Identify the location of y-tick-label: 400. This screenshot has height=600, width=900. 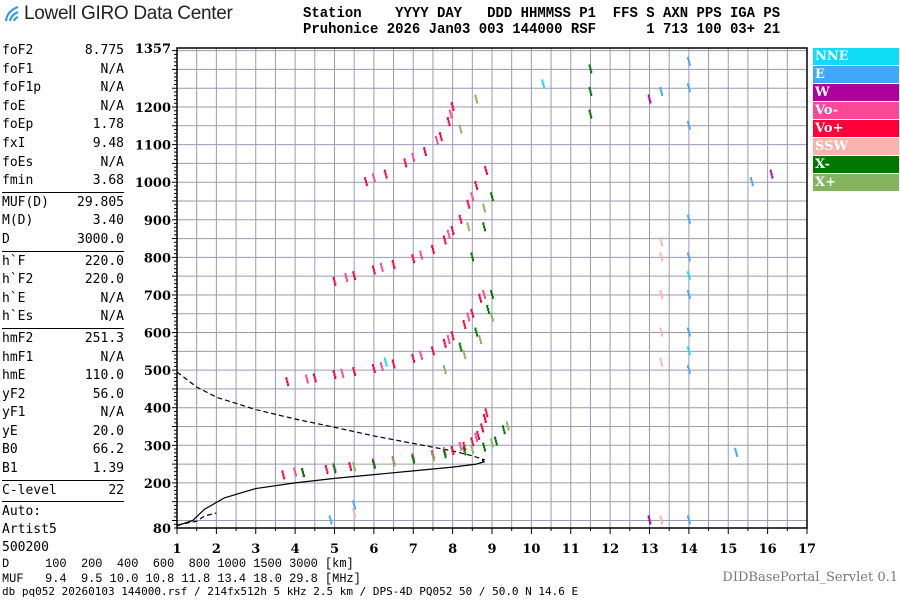
(157, 409).